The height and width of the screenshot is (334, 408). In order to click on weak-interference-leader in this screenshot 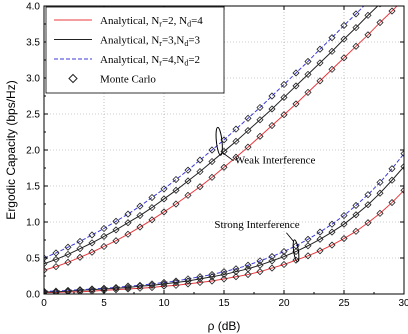, I will do `click(228, 157)`.